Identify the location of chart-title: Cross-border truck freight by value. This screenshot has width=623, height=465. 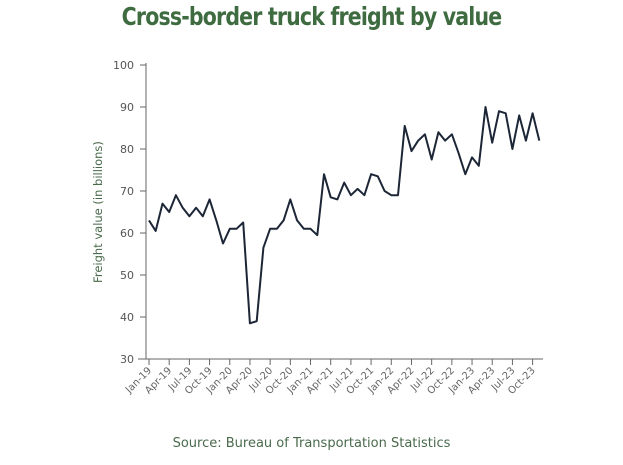
(311, 16).